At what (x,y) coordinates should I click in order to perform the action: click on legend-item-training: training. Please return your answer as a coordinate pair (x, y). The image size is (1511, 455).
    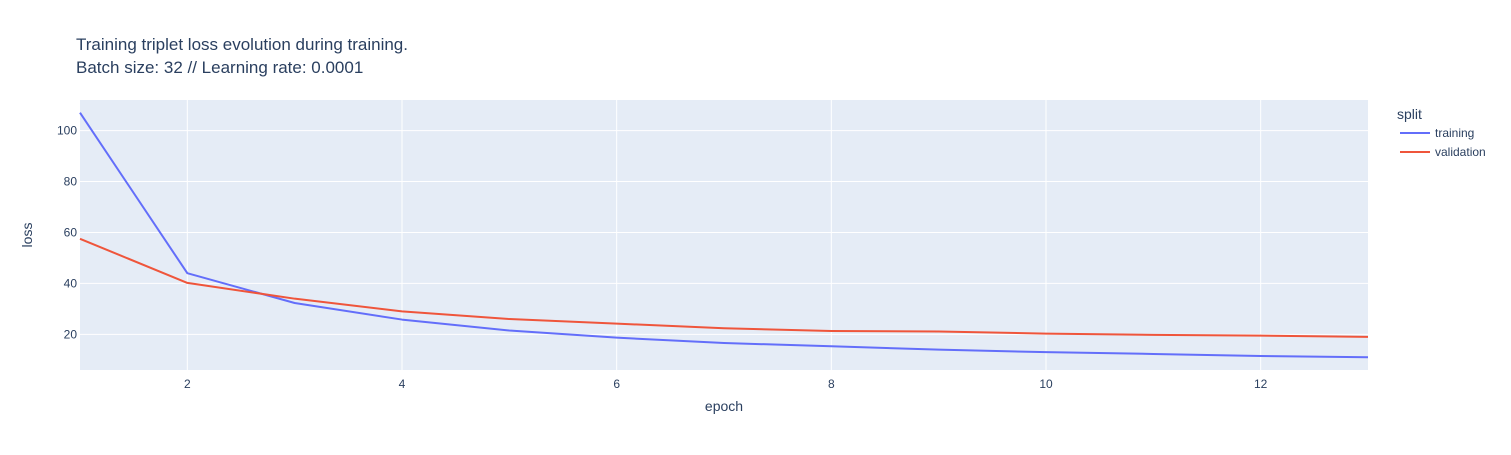
    Looking at the image, I should click on (1437, 133).